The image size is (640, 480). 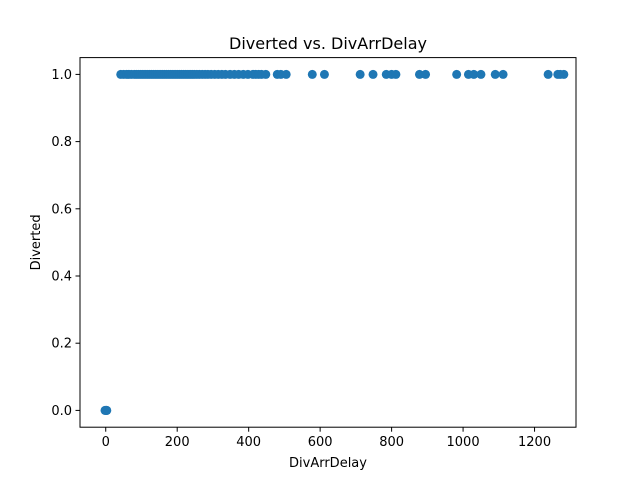 I want to click on y-tick-label: 0.6, so click(x=61, y=209).